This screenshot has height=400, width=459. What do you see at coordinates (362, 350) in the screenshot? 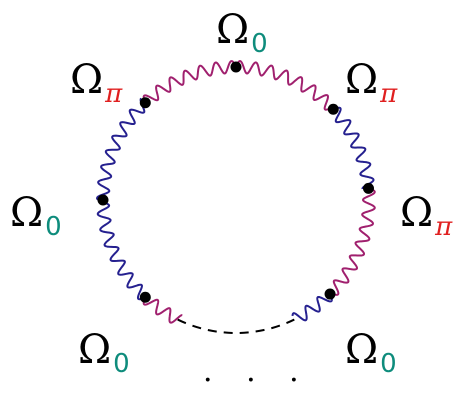
I see `label-lower-right-symbol: Ω` at bounding box center [362, 350].